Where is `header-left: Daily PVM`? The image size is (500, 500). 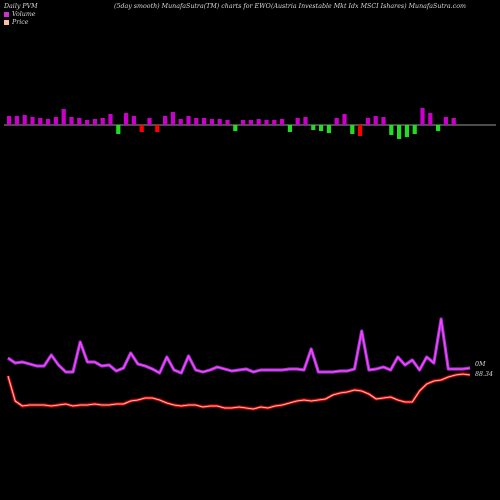
header-left: Daily PVM is located at coordinates (21, 6).